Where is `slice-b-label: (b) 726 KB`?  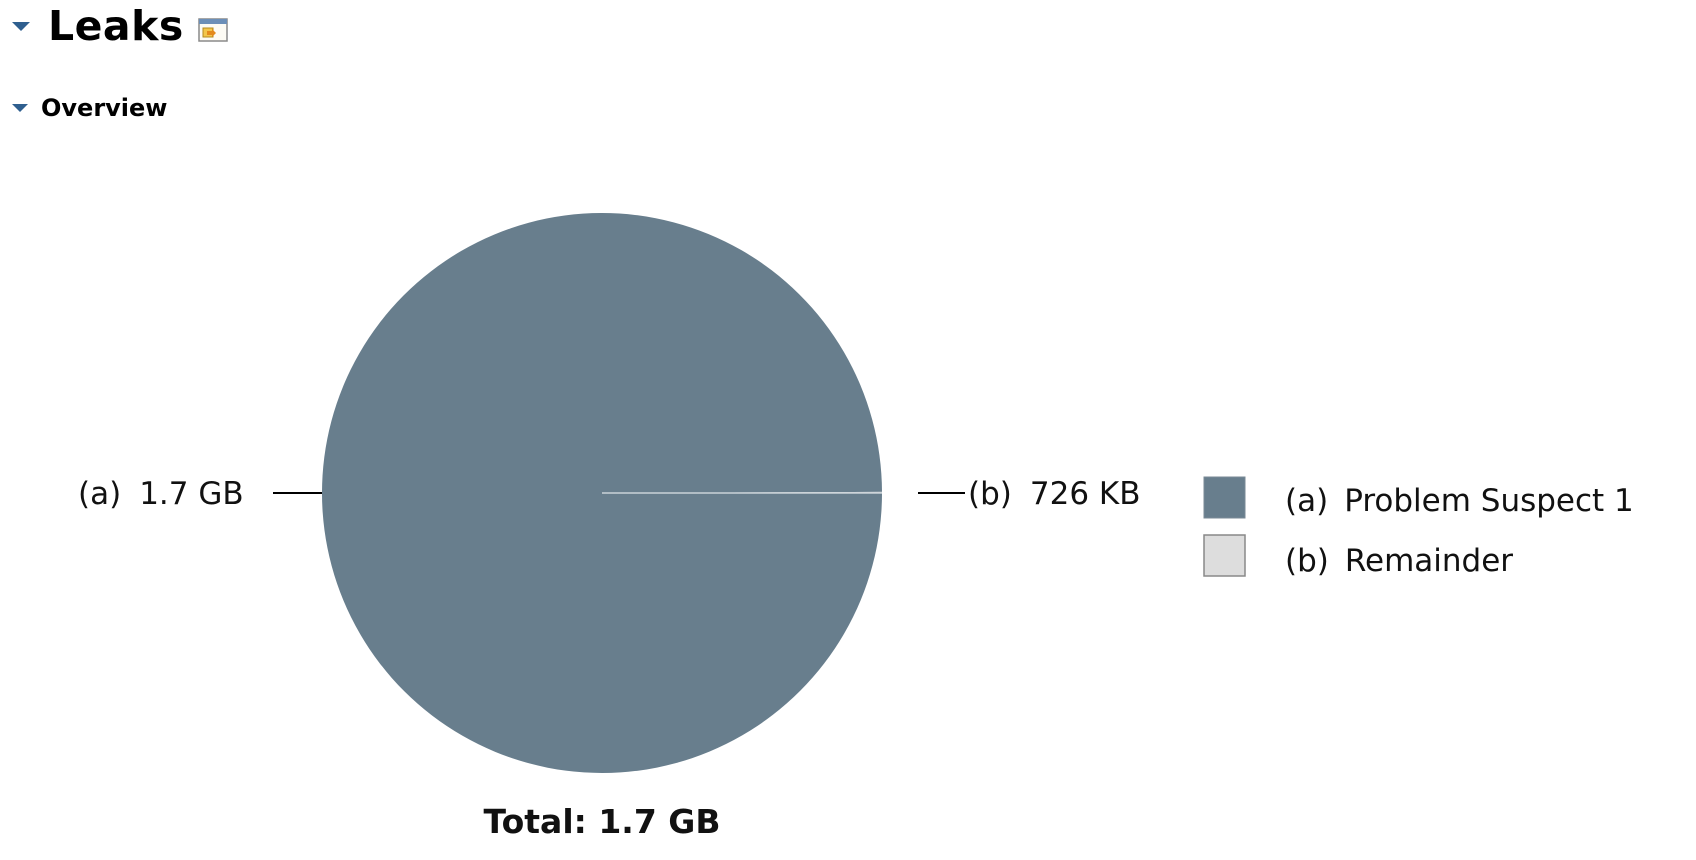
slice-b-label: (b) 726 KB is located at coordinates (1054, 494).